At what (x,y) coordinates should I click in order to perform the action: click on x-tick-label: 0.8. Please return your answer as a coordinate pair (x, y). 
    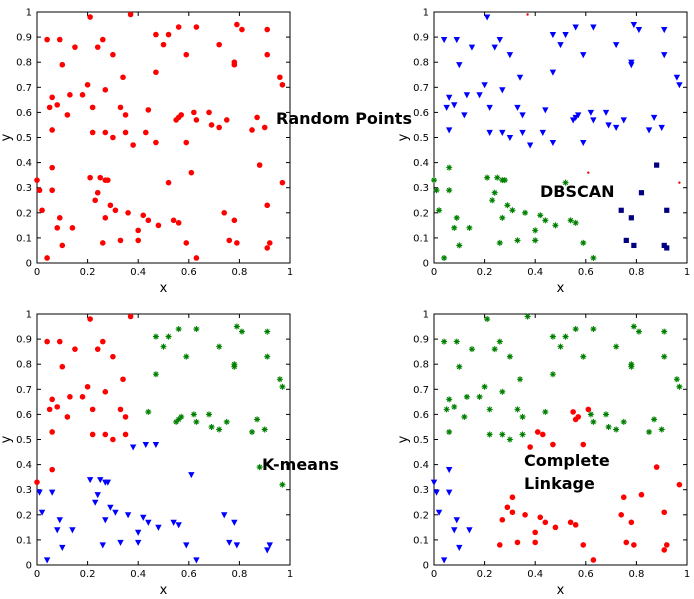
    Looking at the image, I should click on (239, 574).